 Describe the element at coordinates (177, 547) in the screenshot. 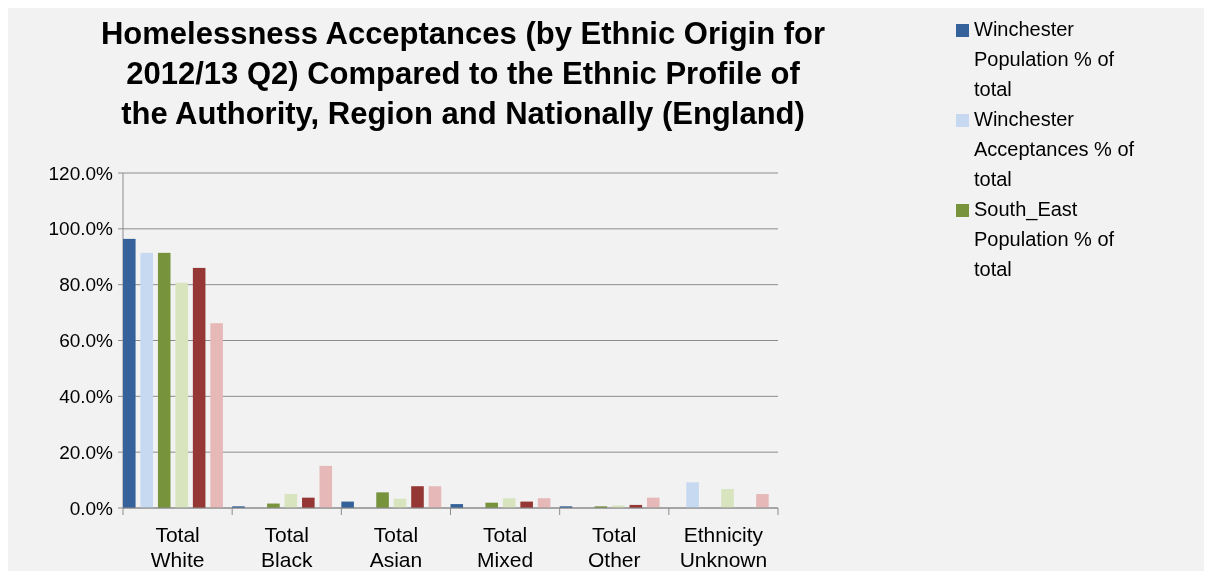

I see `x-tick-label: Total White` at that location.